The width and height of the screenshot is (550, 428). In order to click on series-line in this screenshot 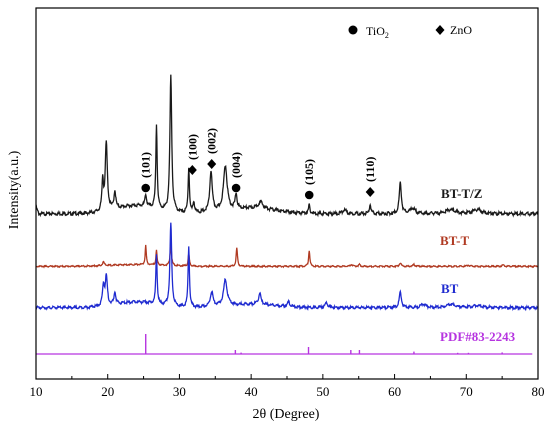, I will do `click(287, 256)`.